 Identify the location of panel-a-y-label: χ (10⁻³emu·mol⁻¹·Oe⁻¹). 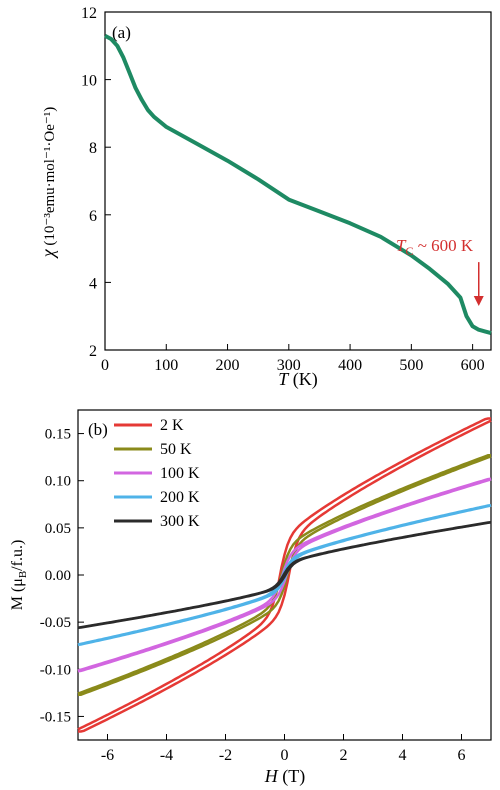
(48, 183).